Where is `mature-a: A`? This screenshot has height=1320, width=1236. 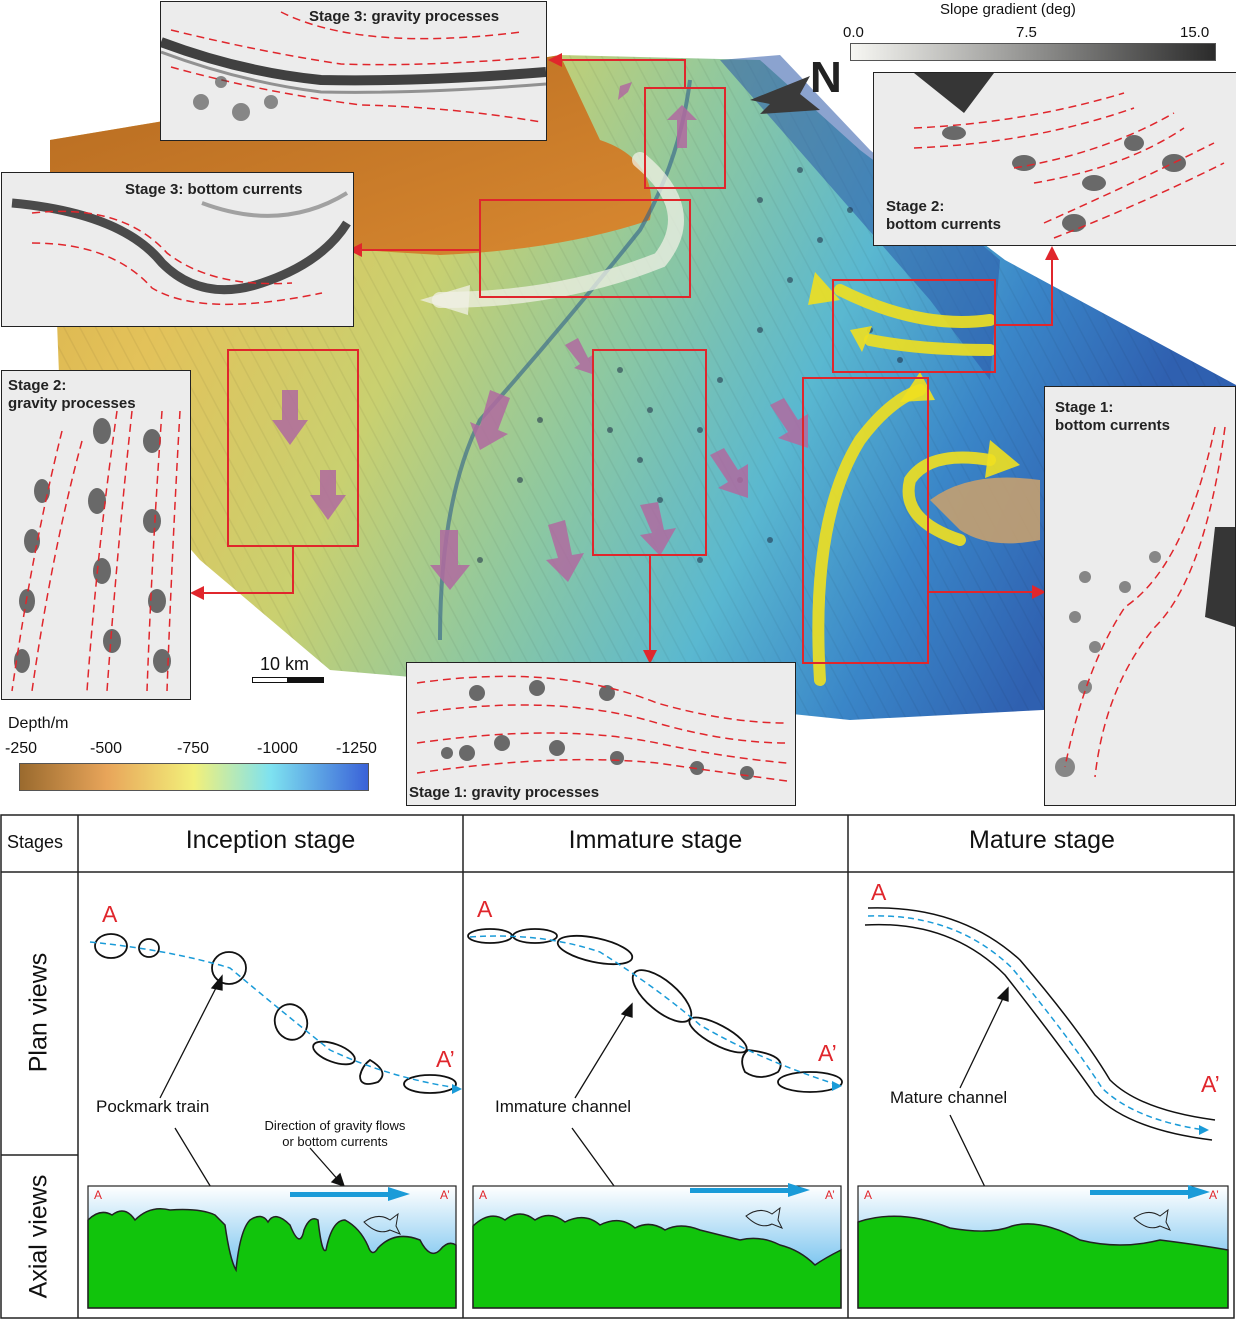
mature-a: A is located at coordinates (879, 892).